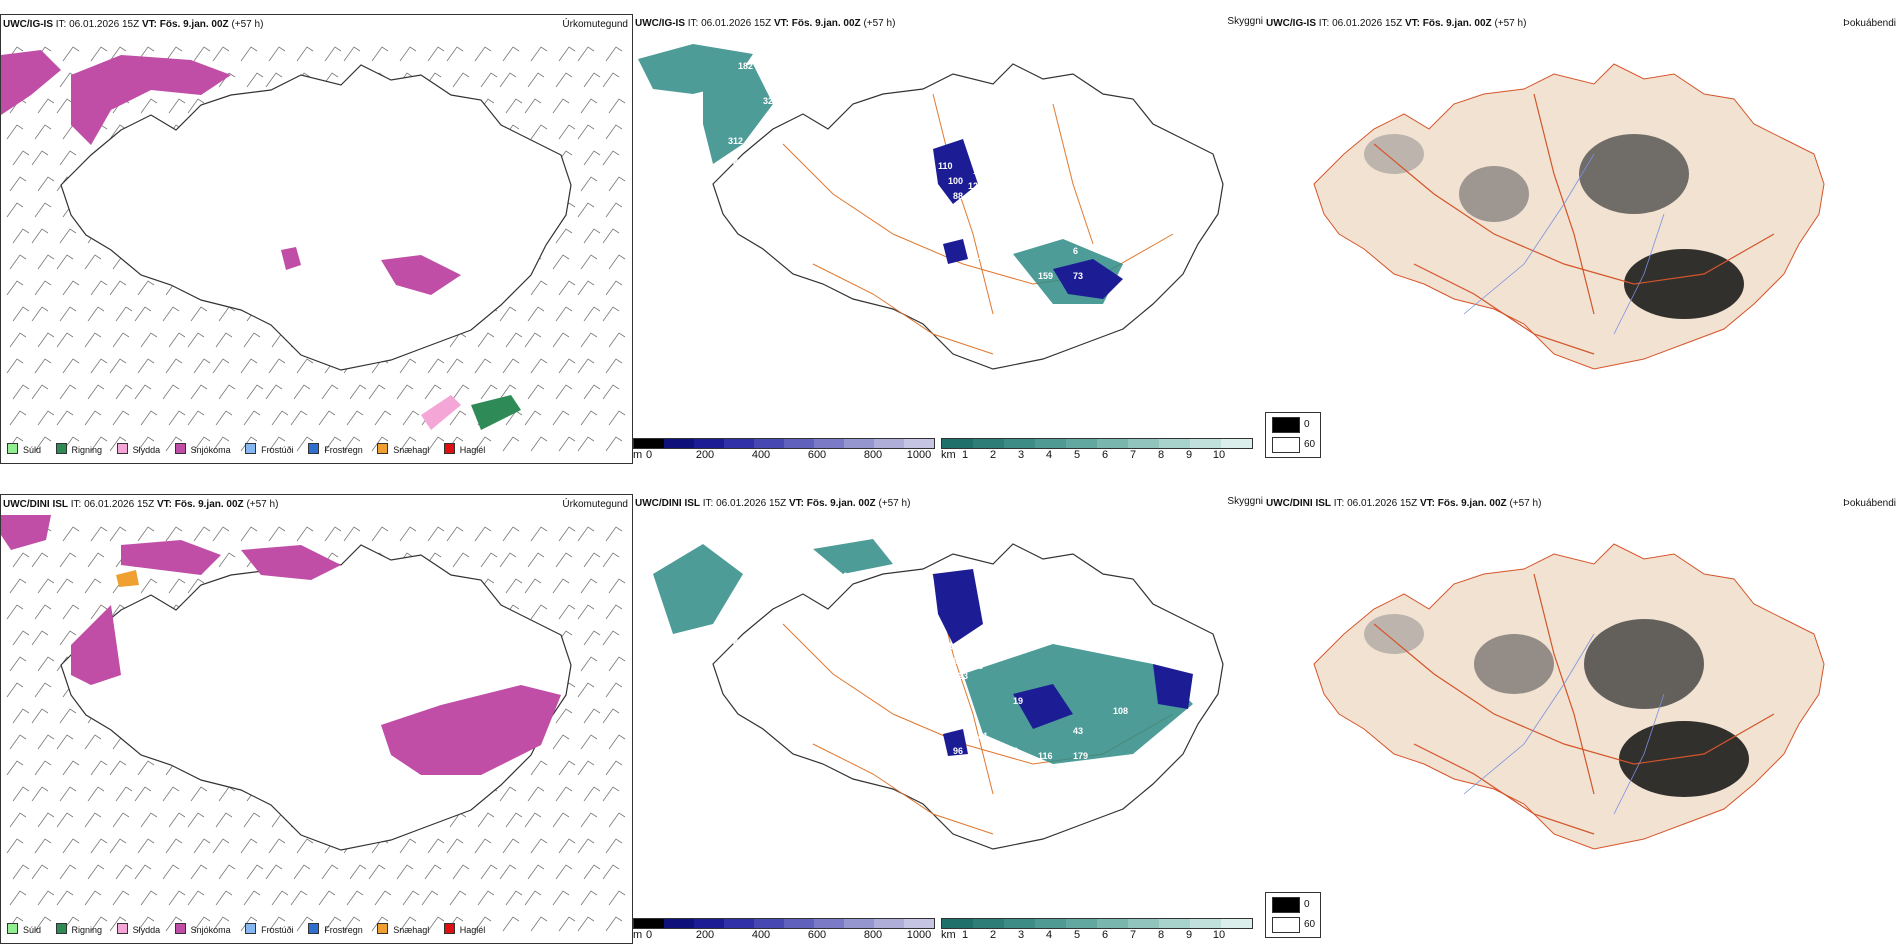 This screenshot has height=950, width=1900. I want to click on vis-tick: 4, so click(1049, 935).